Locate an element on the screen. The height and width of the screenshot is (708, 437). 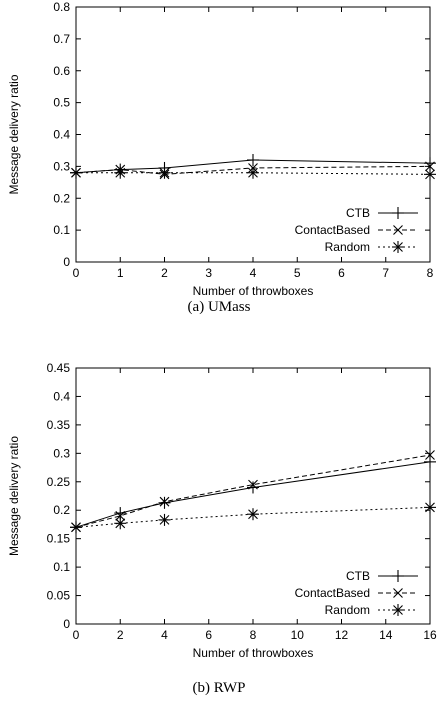
x-tick-label: 7 is located at coordinates (385, 273).